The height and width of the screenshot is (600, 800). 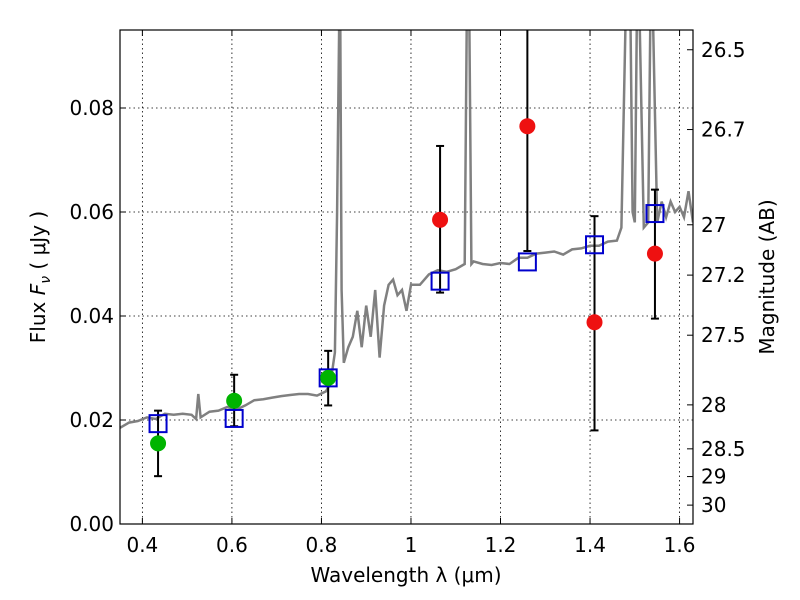 What do you see at coordinates (723, 335) in the screenshot?
I see `magnitude-tick-label: 27.5` at bounding box center [723, 335].